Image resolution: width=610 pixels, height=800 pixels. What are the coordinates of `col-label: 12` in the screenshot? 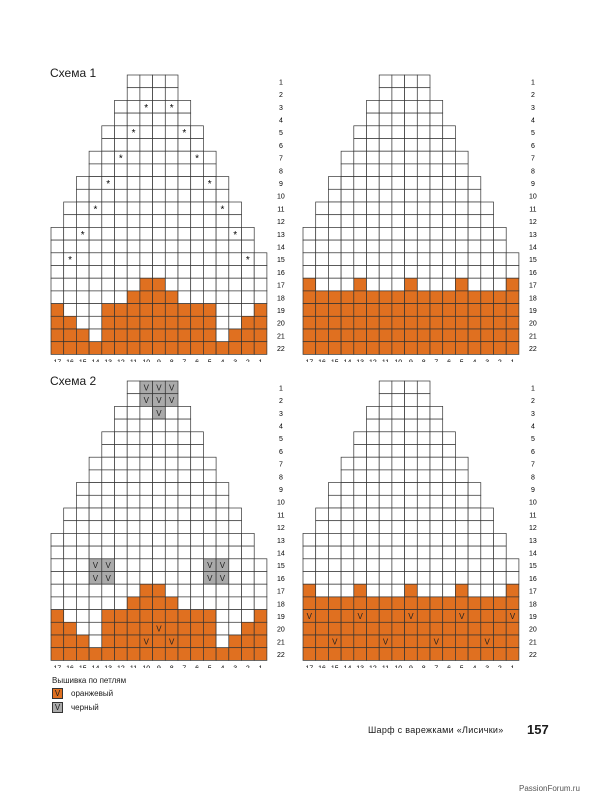 It's located at (121, 360).